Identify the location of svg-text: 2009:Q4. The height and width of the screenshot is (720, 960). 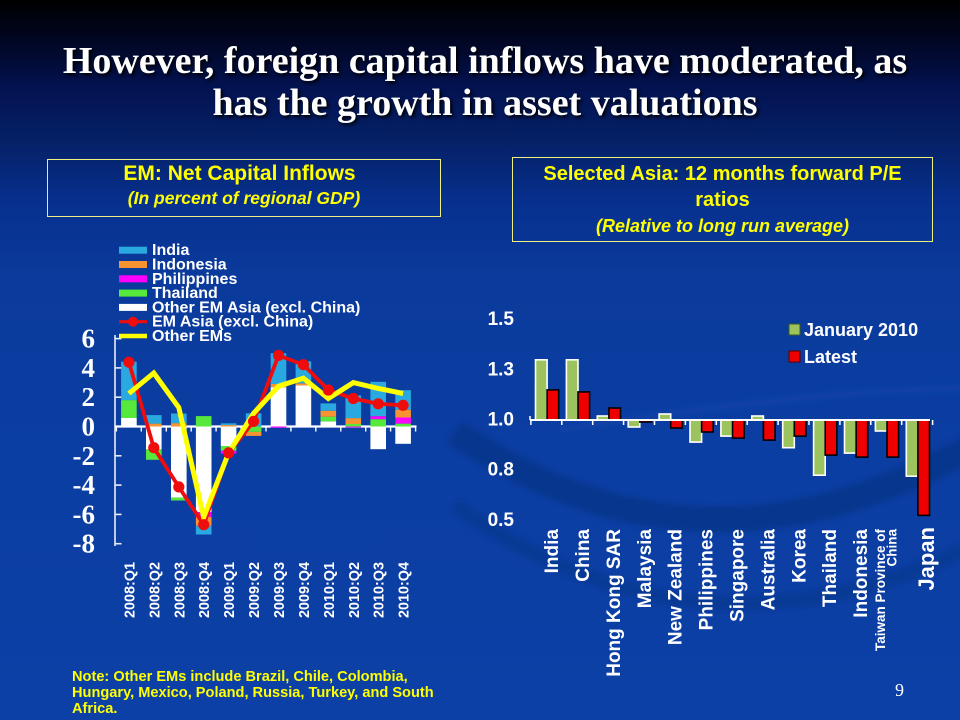
(304, 589).